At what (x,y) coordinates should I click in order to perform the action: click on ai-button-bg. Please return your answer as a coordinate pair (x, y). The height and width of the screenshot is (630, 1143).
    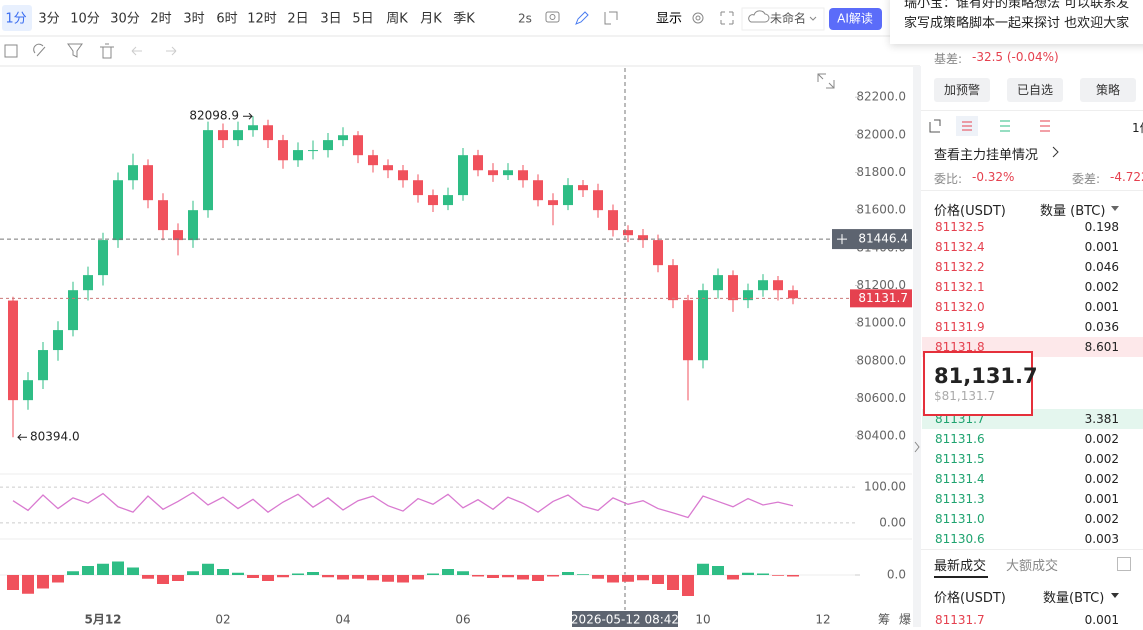
    Looking at the image, I should click on (855, 19).